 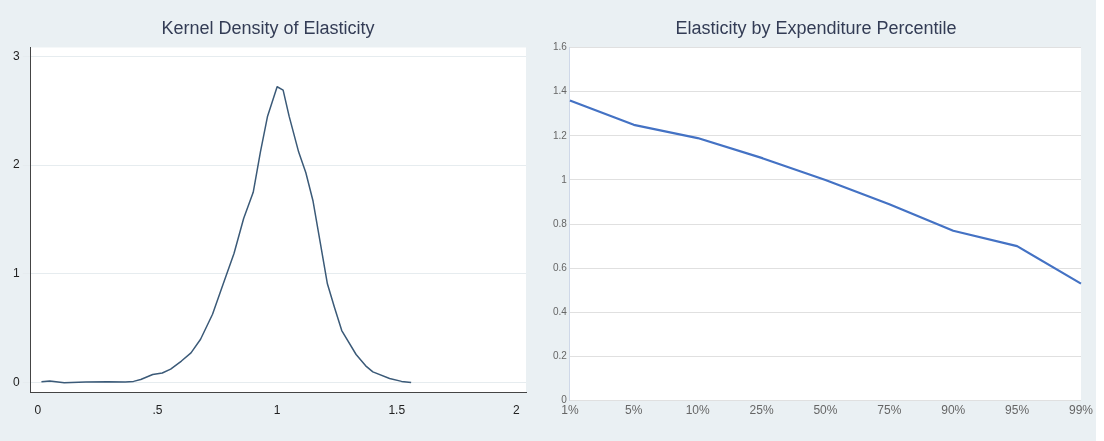 I want to click on x-tick-label: 2, so click(x=517, y=410).